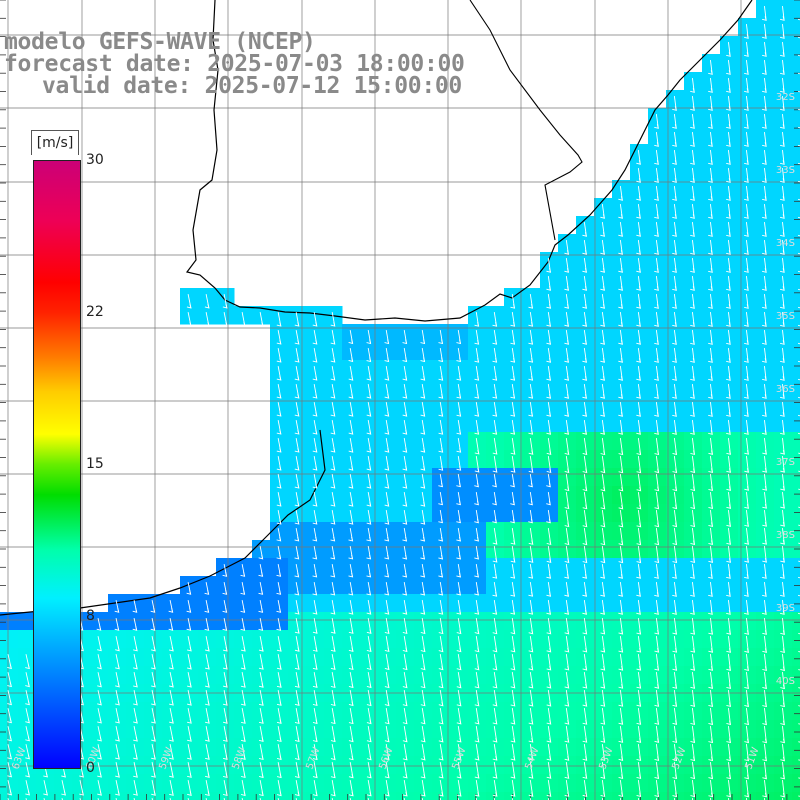 The height and width of the screenshot is (800, 800). Describe the element at coordinates (785, 97) in the screenshot. I see `lat-label: 32S` at that location.